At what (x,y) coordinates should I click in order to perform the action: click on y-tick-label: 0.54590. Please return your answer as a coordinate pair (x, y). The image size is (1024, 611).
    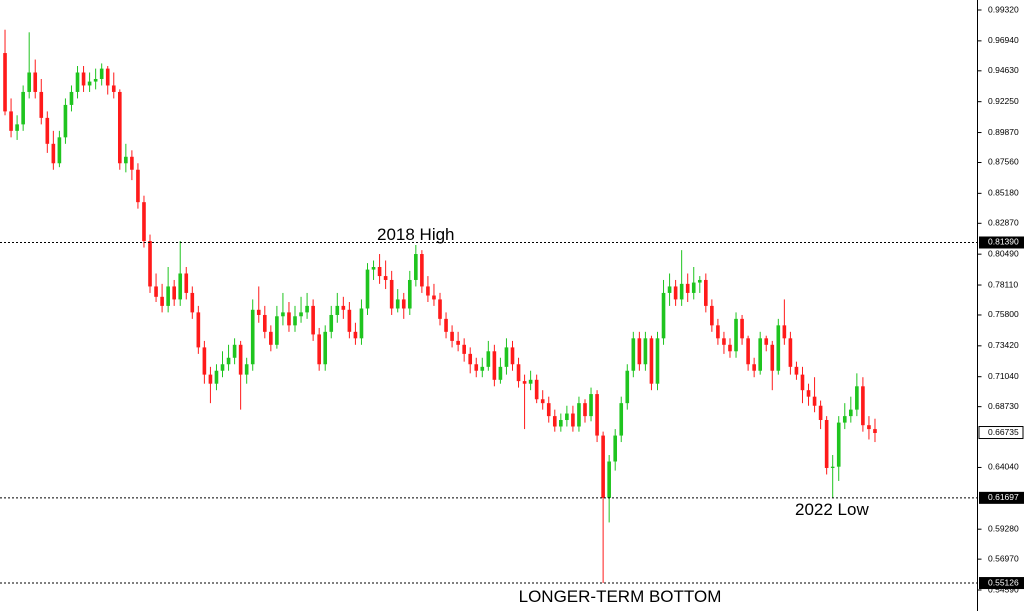
    Looking at the image, I should click on (1003, 589).